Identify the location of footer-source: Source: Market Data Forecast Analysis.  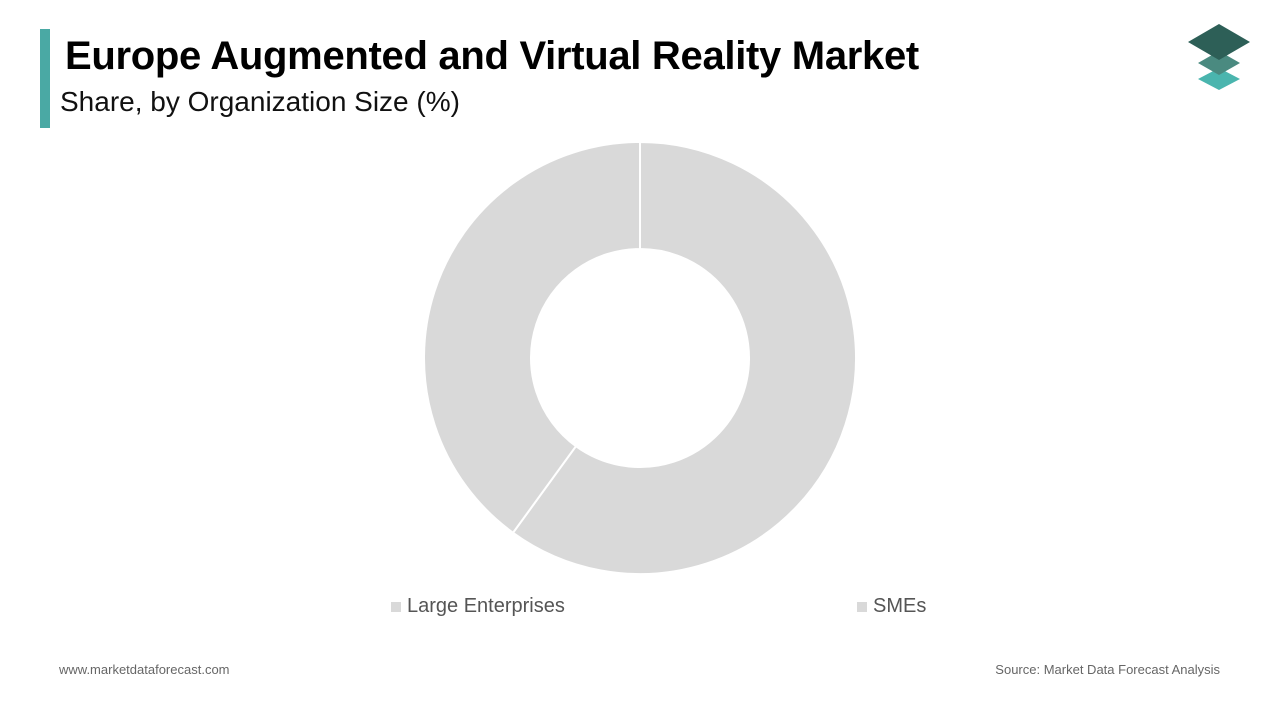
(1107, 669).